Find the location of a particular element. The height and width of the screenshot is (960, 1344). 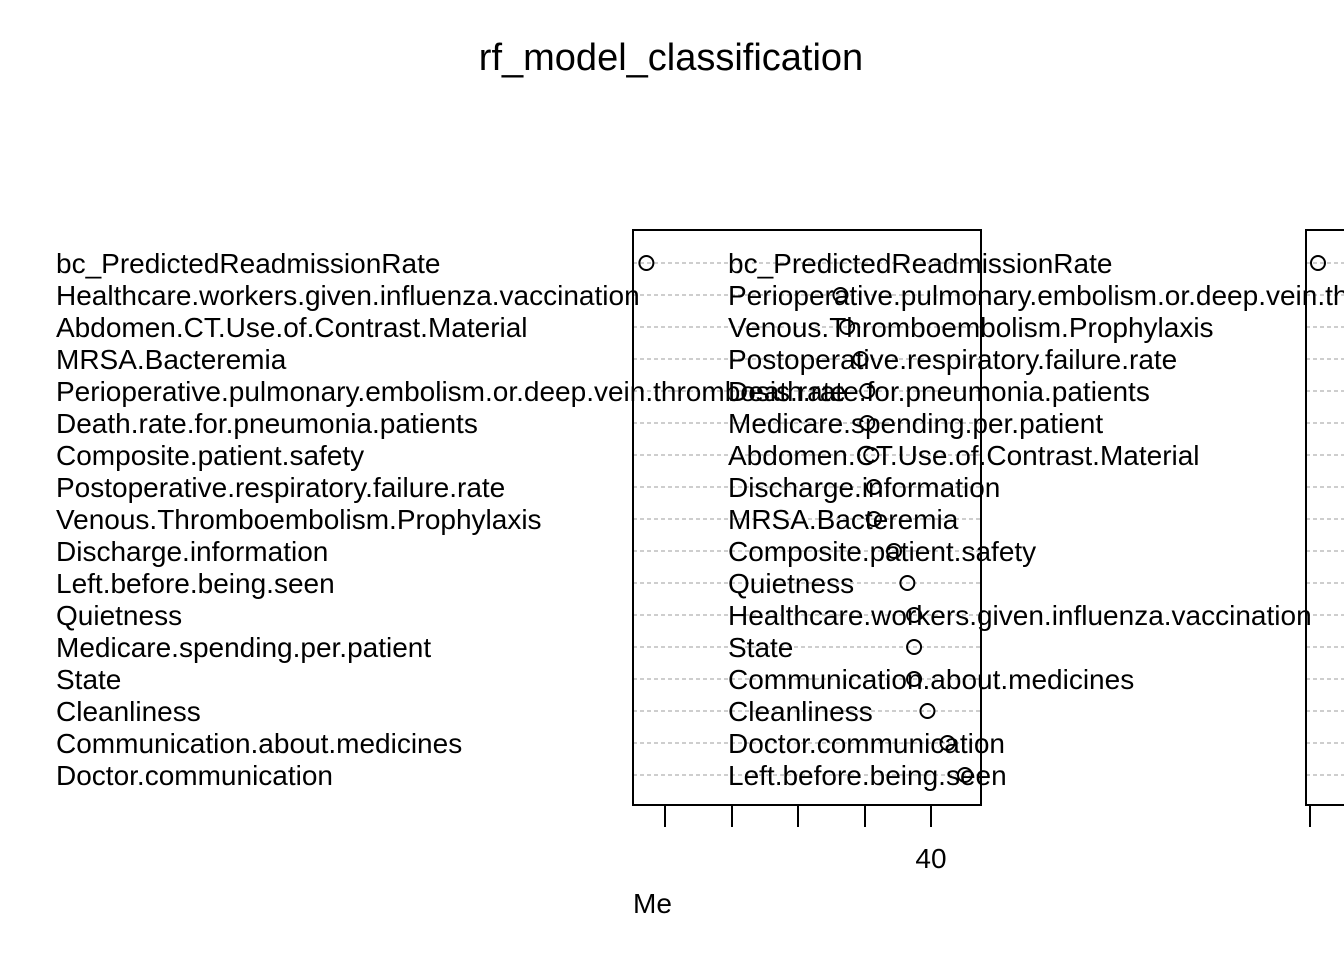

chart-title: rf_model_classification is located at coordinates (671, 58).